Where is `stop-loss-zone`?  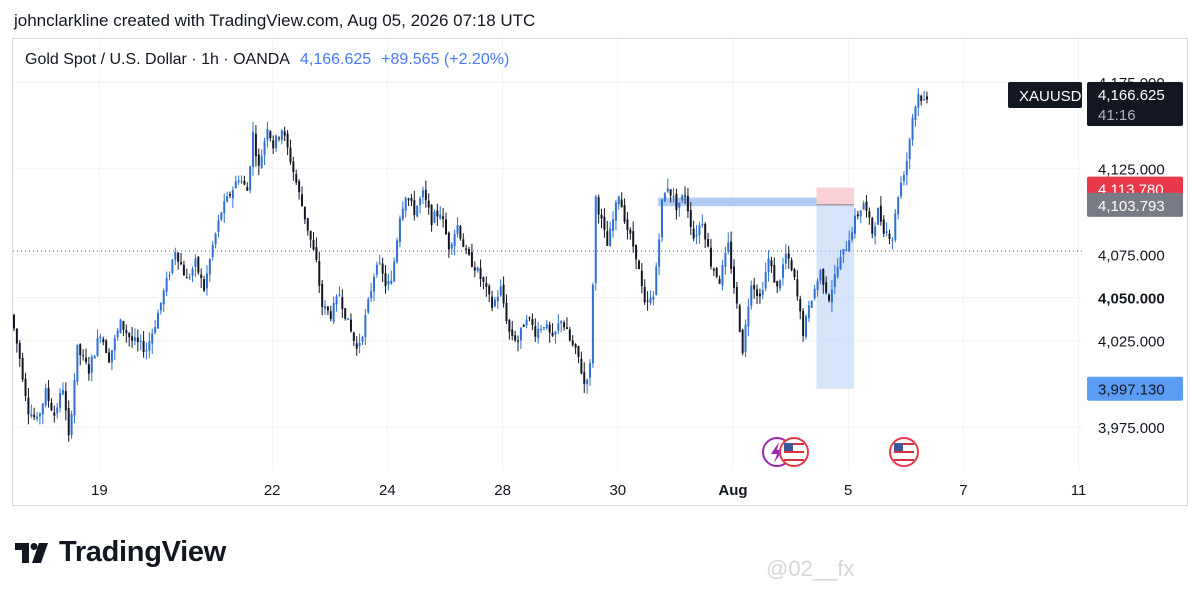 stop-loss-zone is located at coordinates (835, 196).